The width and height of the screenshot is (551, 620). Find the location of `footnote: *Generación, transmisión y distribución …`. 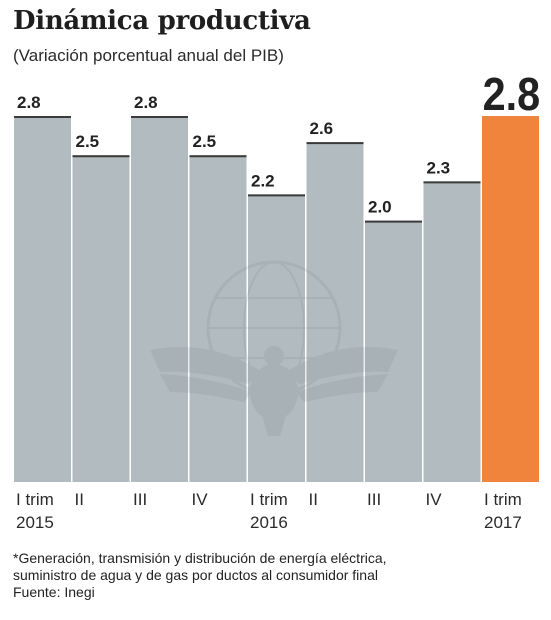

footnote: *Generación, transmisión y distribución … is located at coordinates (200, 558).